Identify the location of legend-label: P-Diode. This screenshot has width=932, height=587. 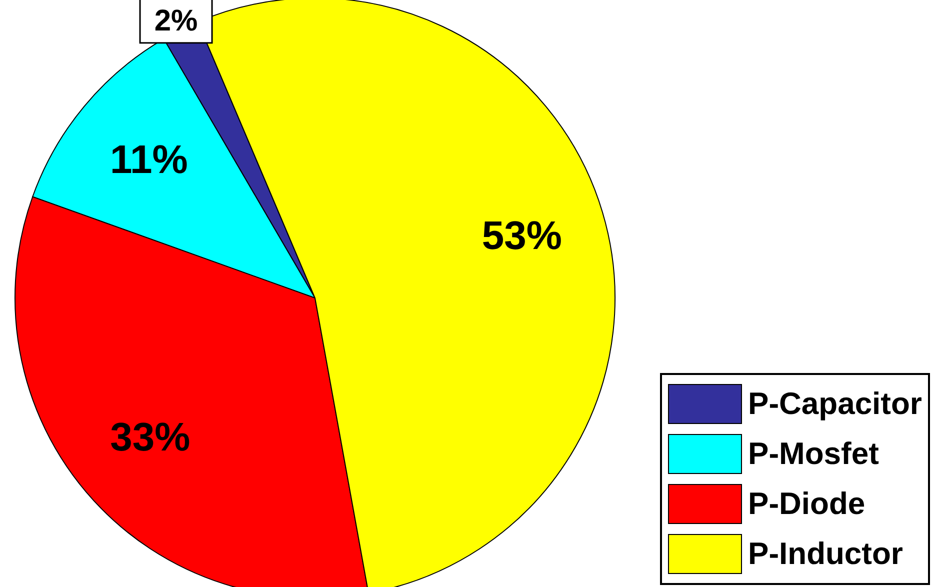
(807, 504).